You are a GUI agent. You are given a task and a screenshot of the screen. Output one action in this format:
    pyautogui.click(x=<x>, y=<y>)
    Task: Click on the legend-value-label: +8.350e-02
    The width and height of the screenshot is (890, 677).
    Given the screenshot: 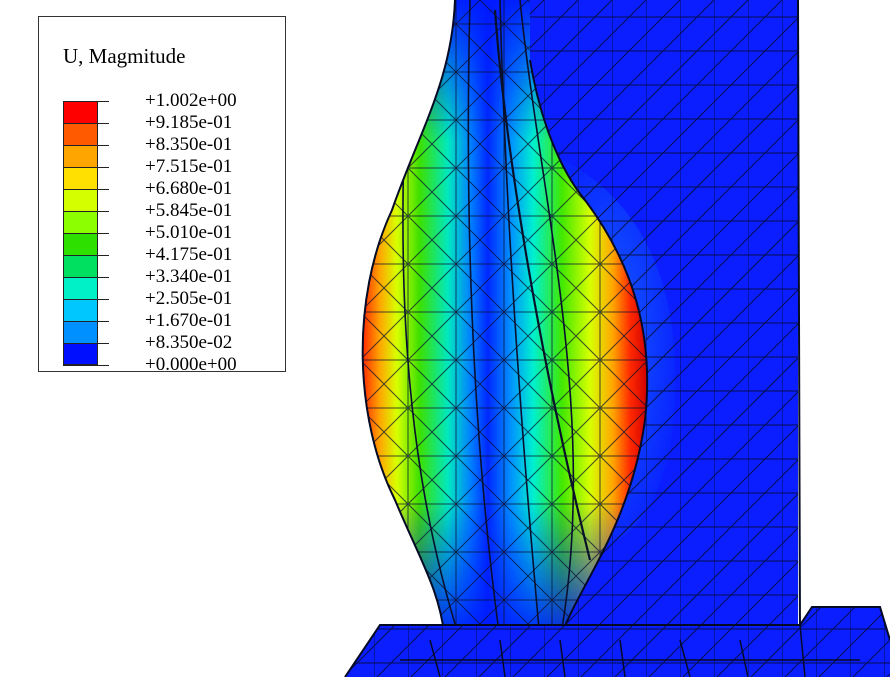 What is the action you would take?
    pyautogui.click(x=189, y=342)
    